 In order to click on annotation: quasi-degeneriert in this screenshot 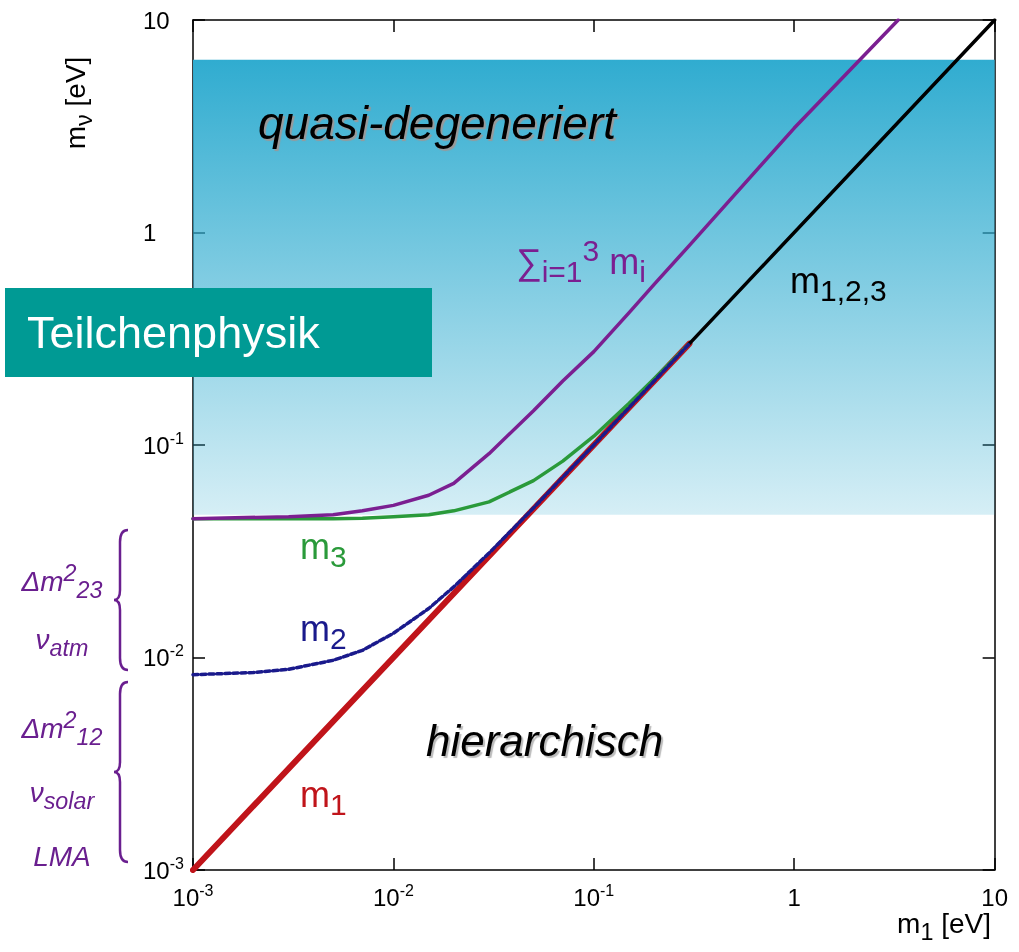, I will do `click(437, 123)`.